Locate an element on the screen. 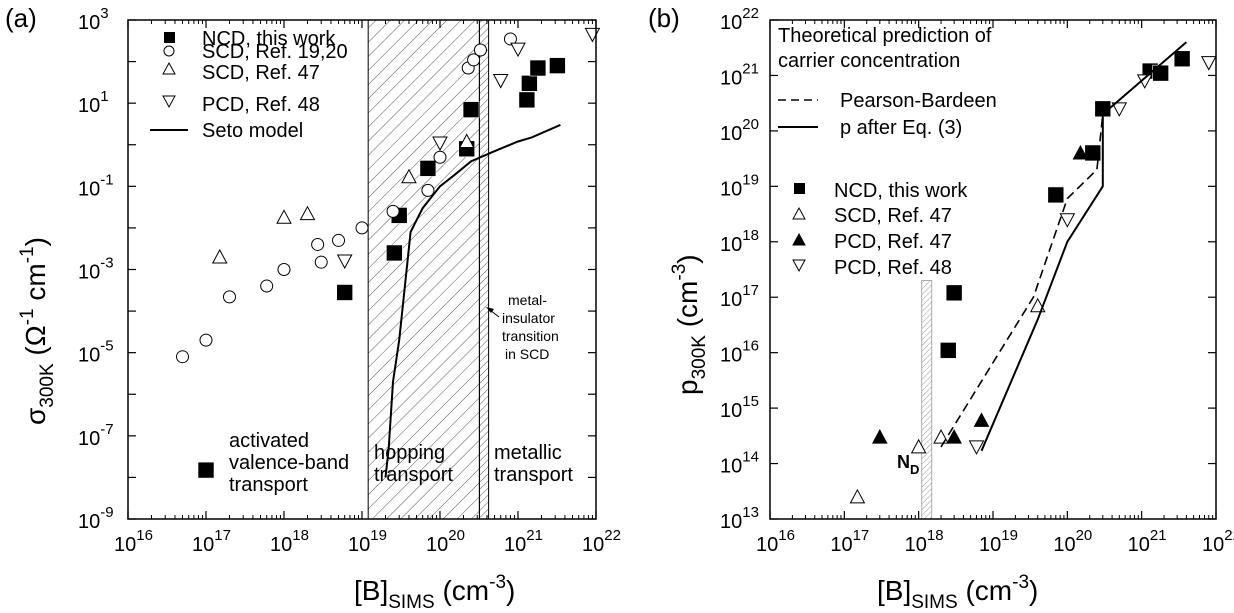 The height and width of the screenshot is (613, 1234). legend-entry-ncd-b: NCD, this work is located at coordinates (901, 191).